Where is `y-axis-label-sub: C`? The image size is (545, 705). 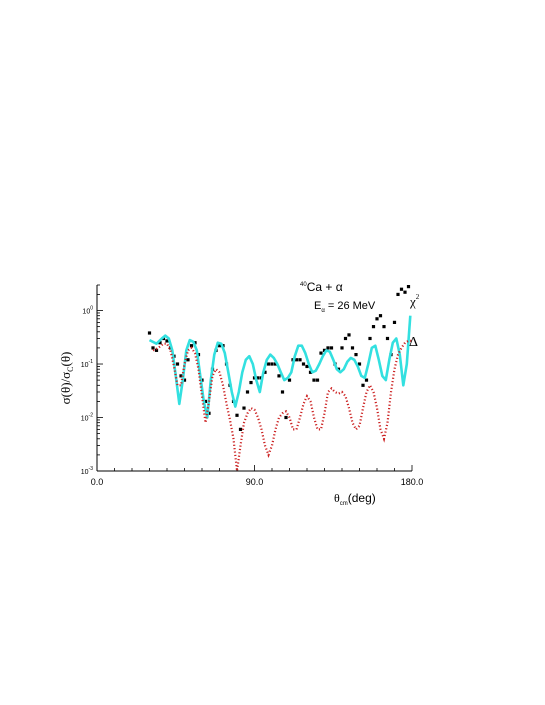 y-axis-label-sub: C is located at coordinates (70, 369).